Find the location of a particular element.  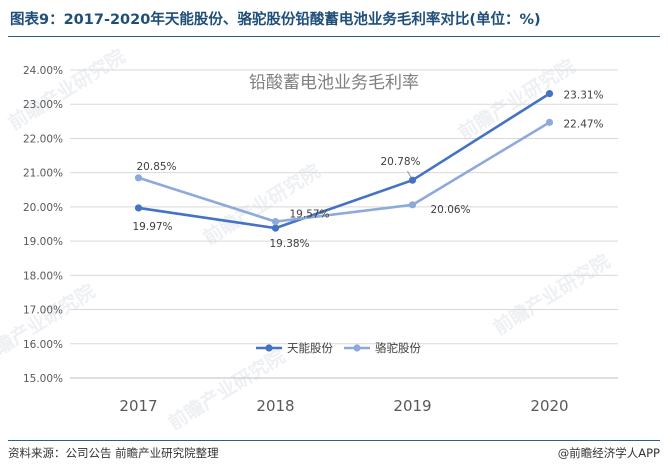

x-tick-label: 2019 is located at coordinates (412, 406).